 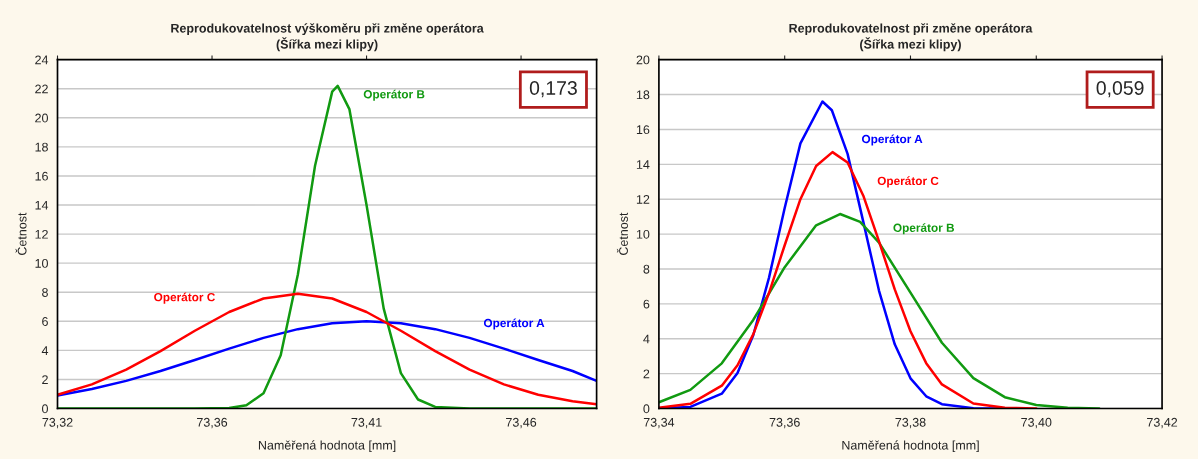 I want to click on x-tick-label: 73,40, so click(x=1036, y=423).